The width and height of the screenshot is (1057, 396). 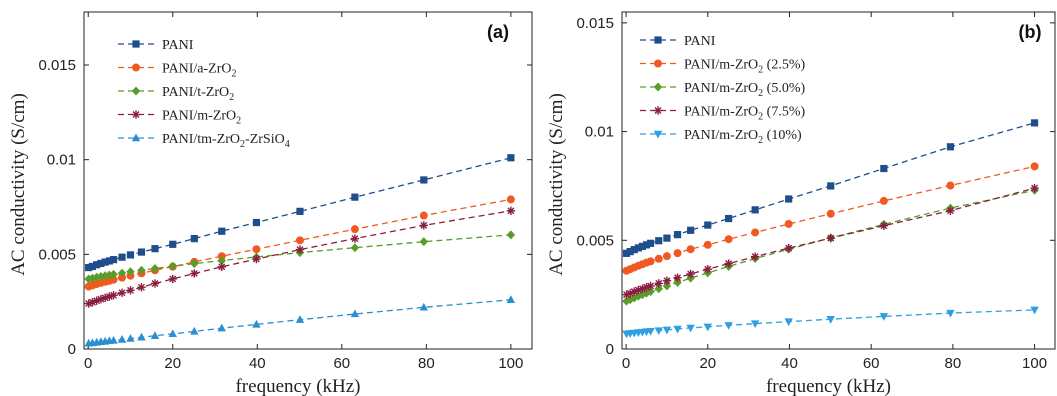 I want to click on panel-label: (b), so click(x=1030, y=32).